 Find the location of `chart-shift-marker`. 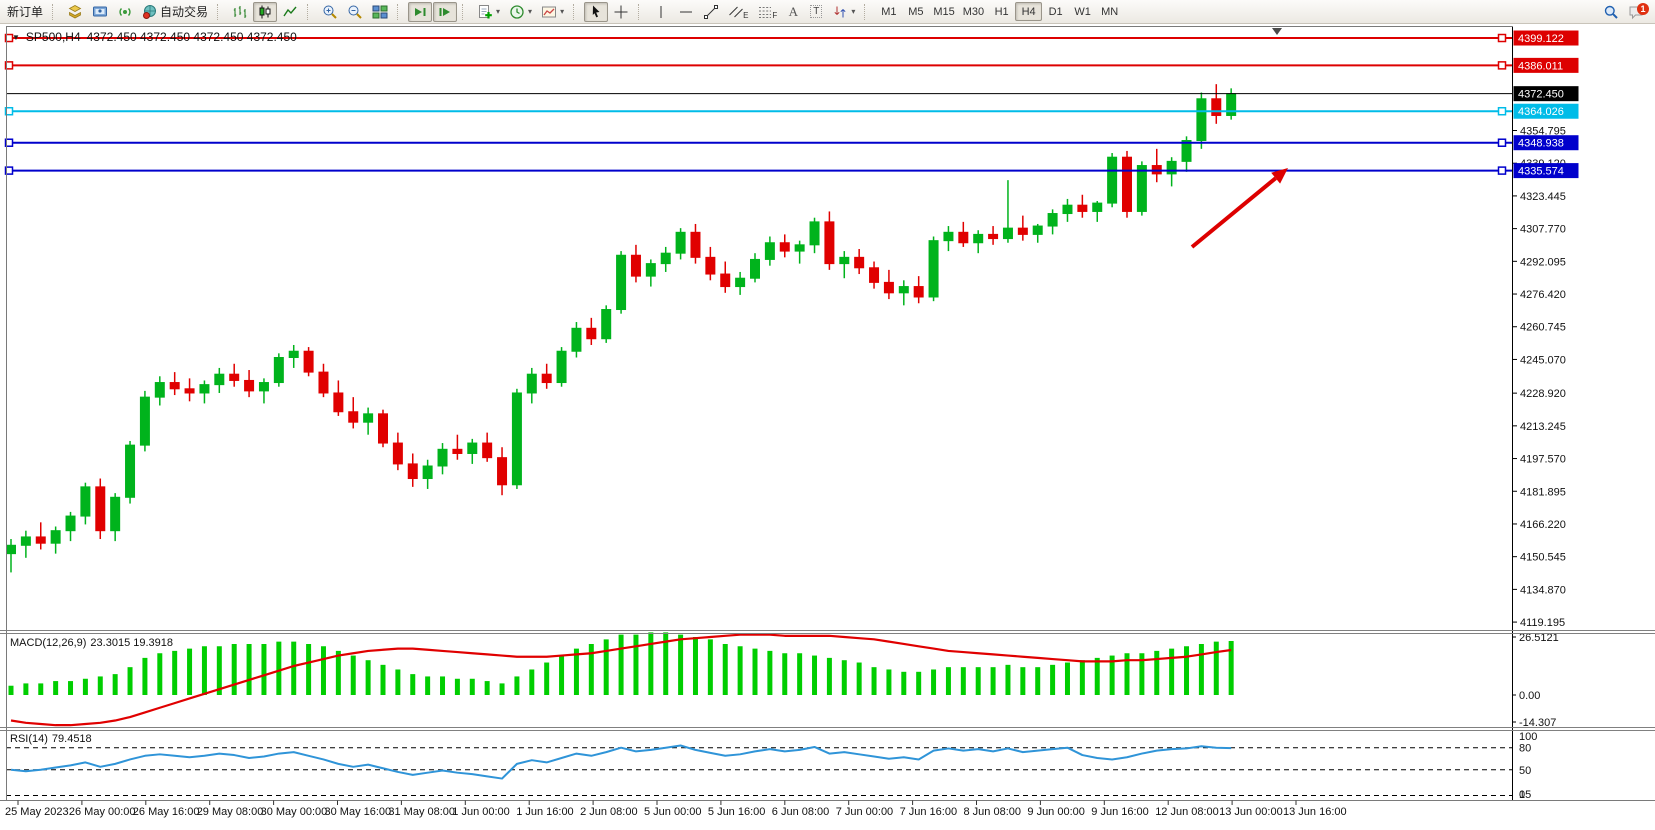

chart-shift-marker is located at coordinates (1277, 31).